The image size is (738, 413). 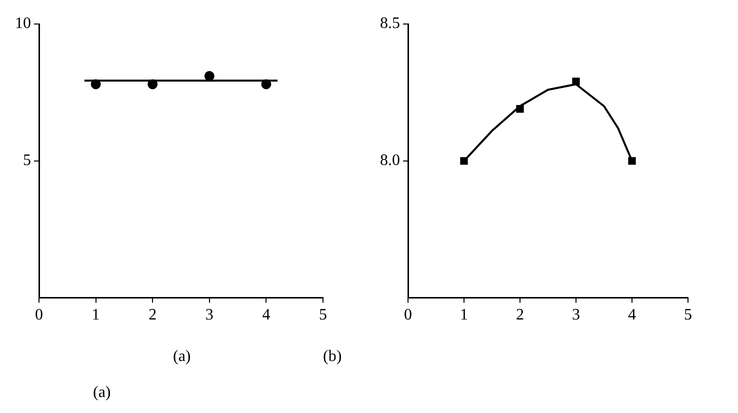 What do you see at coordinates (390, 161) in the screenshot?
I see `y-tick-label: 8.0` at bounding box center [390, 161].